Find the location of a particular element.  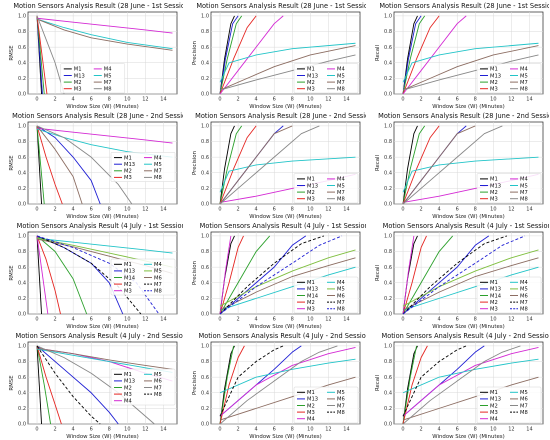

legend-label-m7: M7 is located at coordinates (524, 406).